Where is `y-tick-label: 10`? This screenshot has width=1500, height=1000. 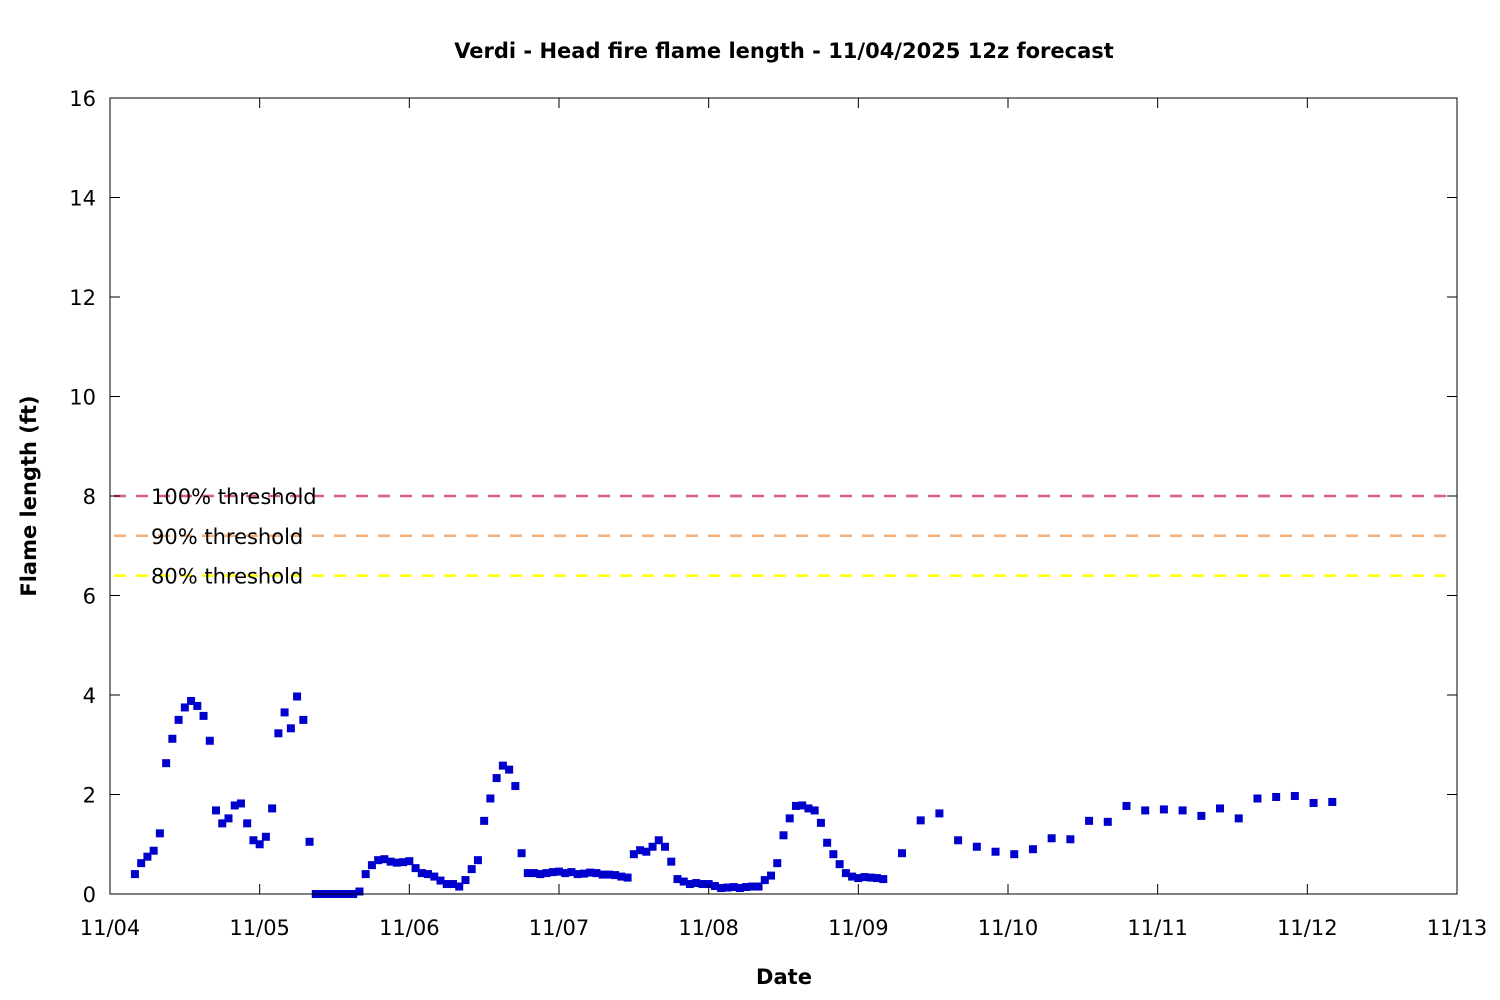 y-tick-label: 10 is located at coordinates (82, 398).